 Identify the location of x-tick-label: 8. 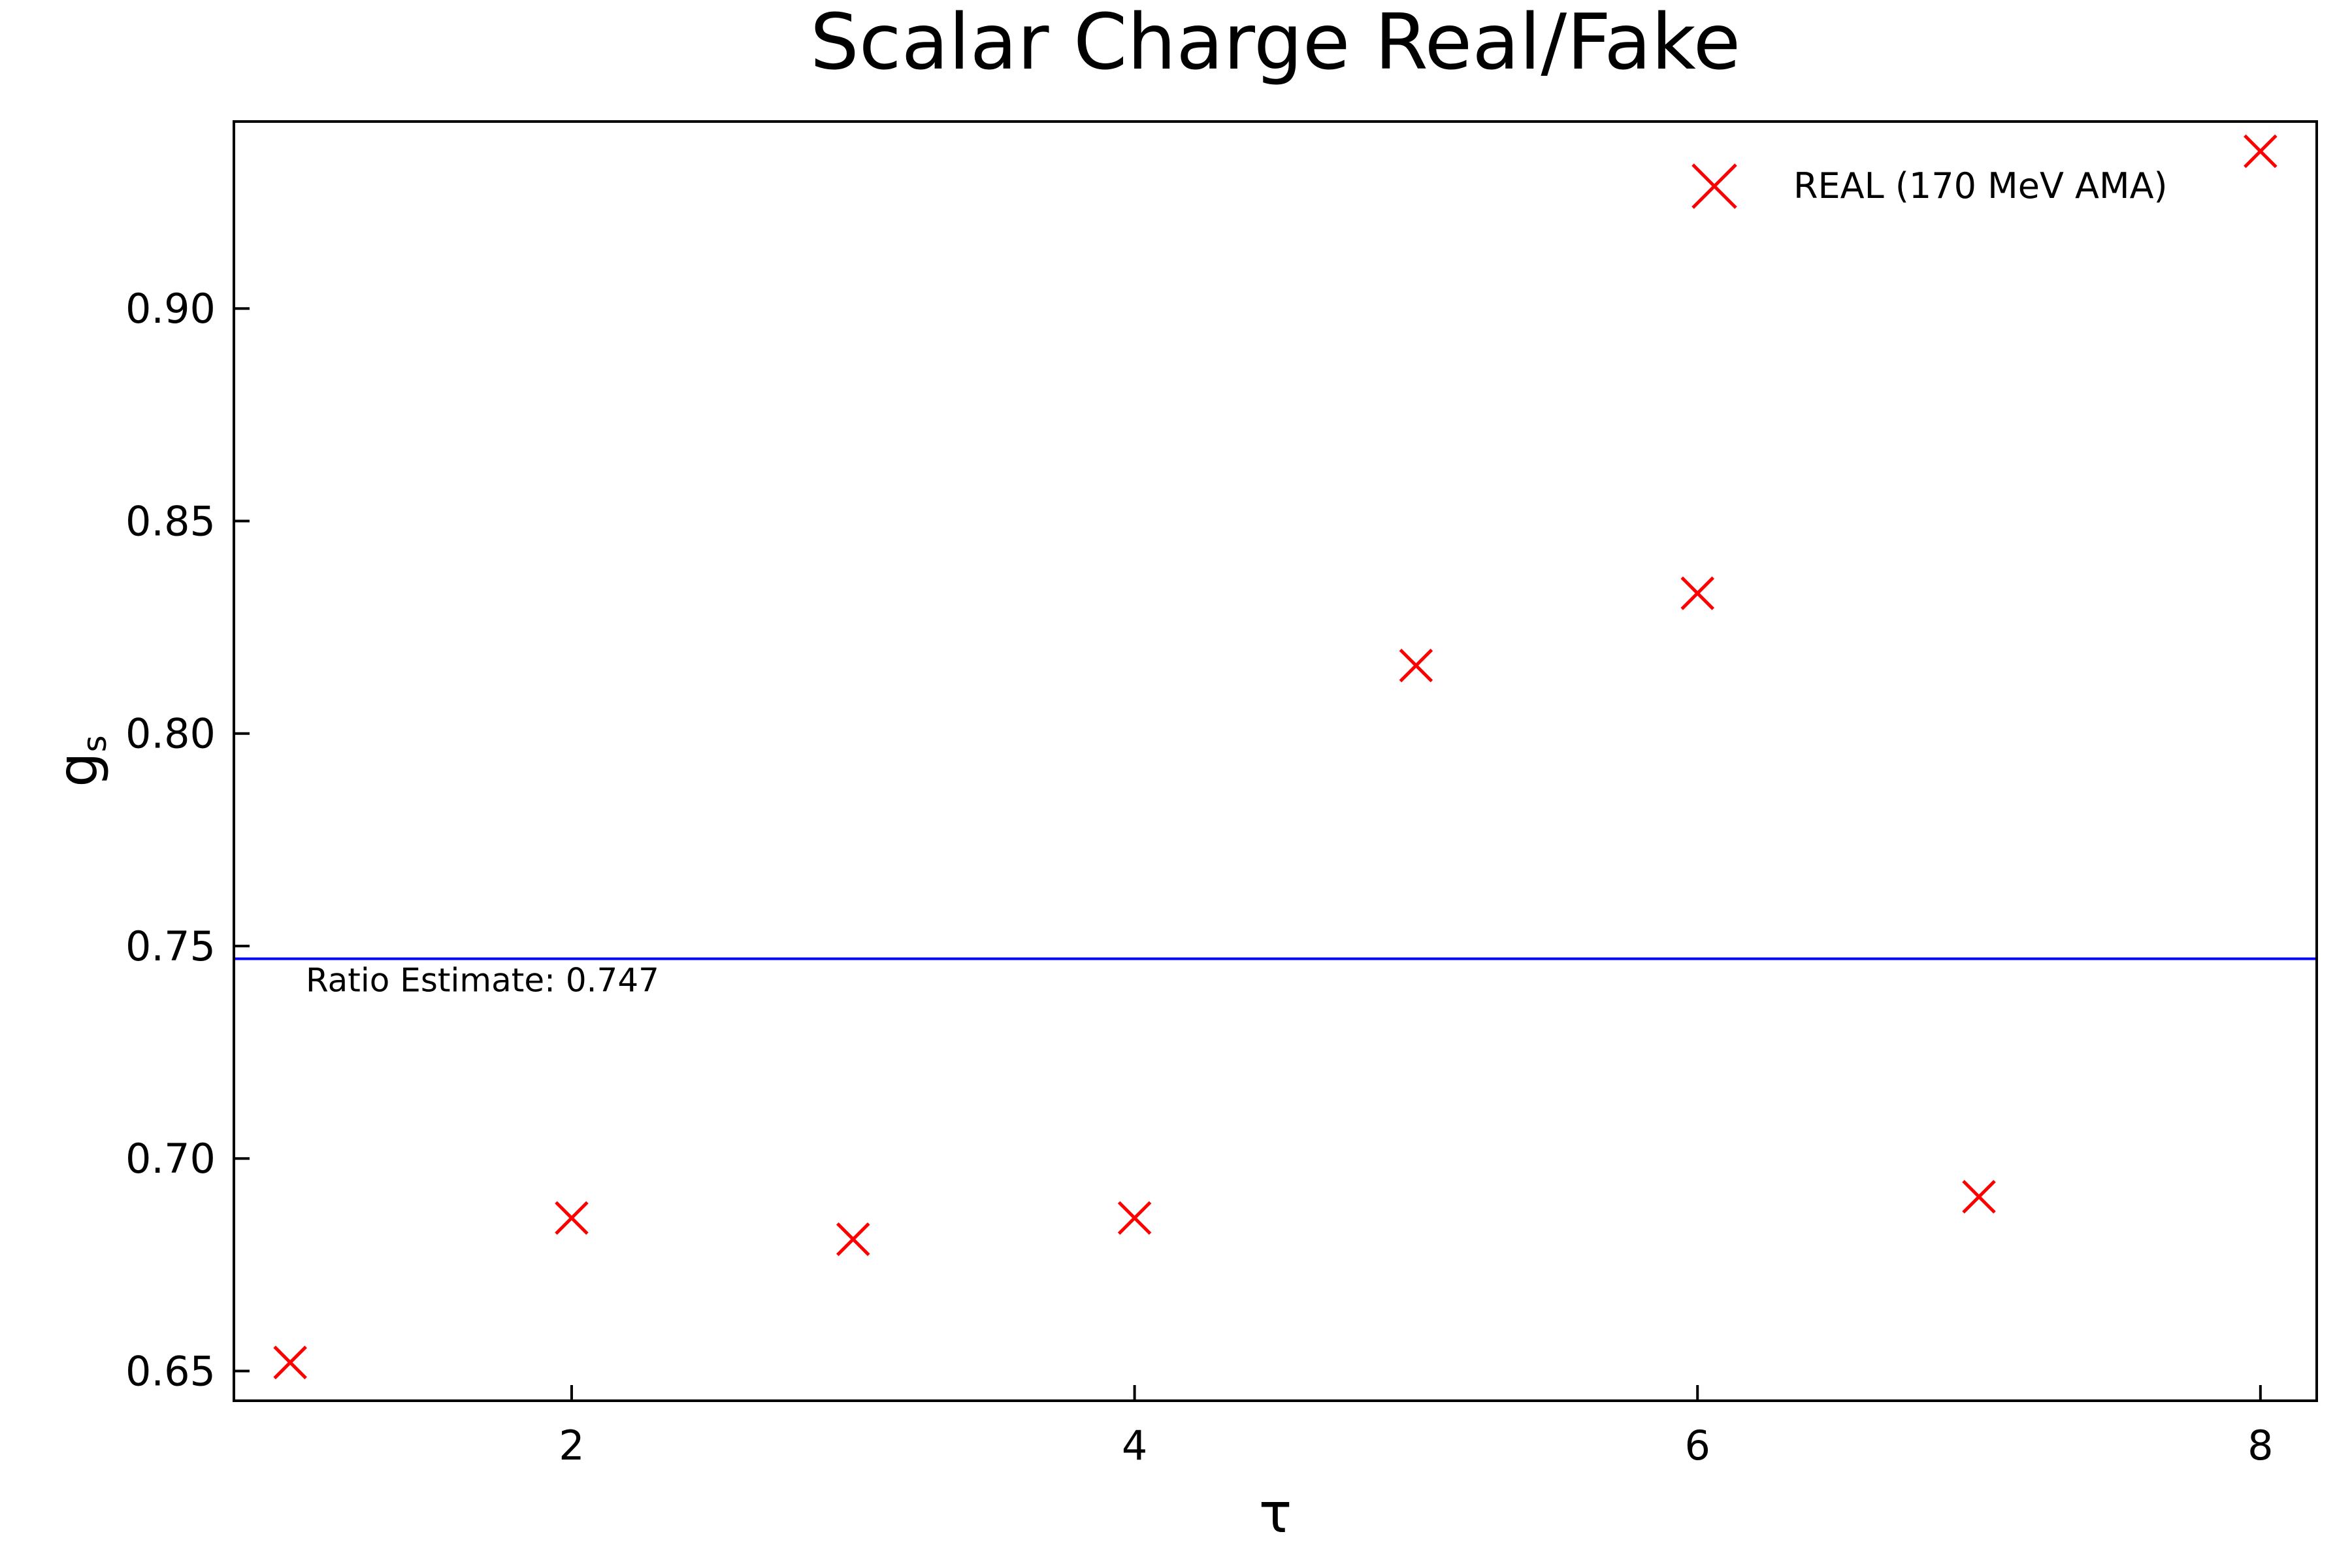
(2260, 1445).